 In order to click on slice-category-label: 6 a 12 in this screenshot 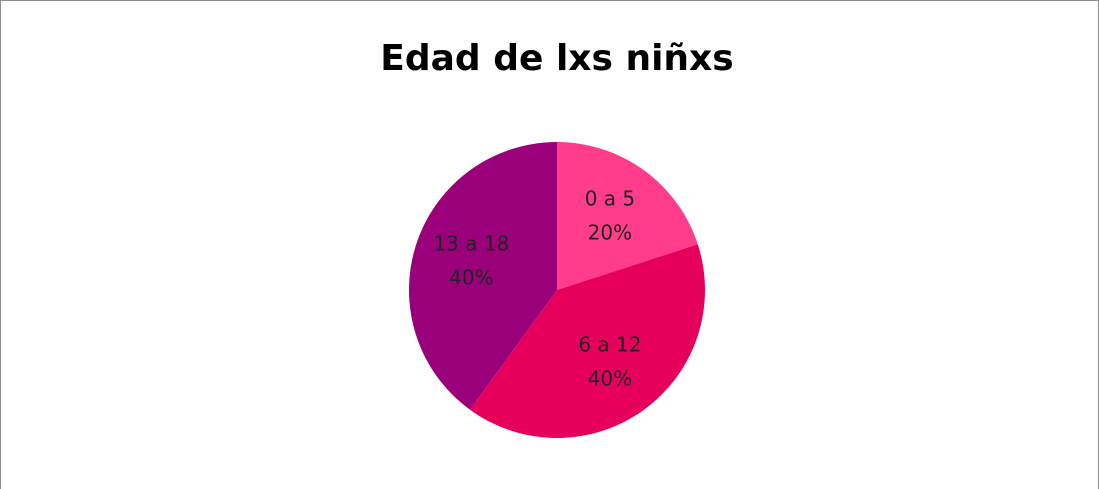, I will do `click(609, 344)`.